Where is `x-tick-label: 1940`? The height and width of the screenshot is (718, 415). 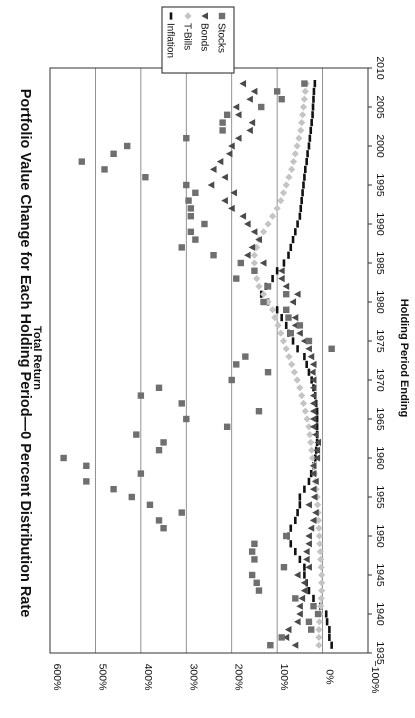 x-tick-label: 1940 is located at coordinates (380, 614).